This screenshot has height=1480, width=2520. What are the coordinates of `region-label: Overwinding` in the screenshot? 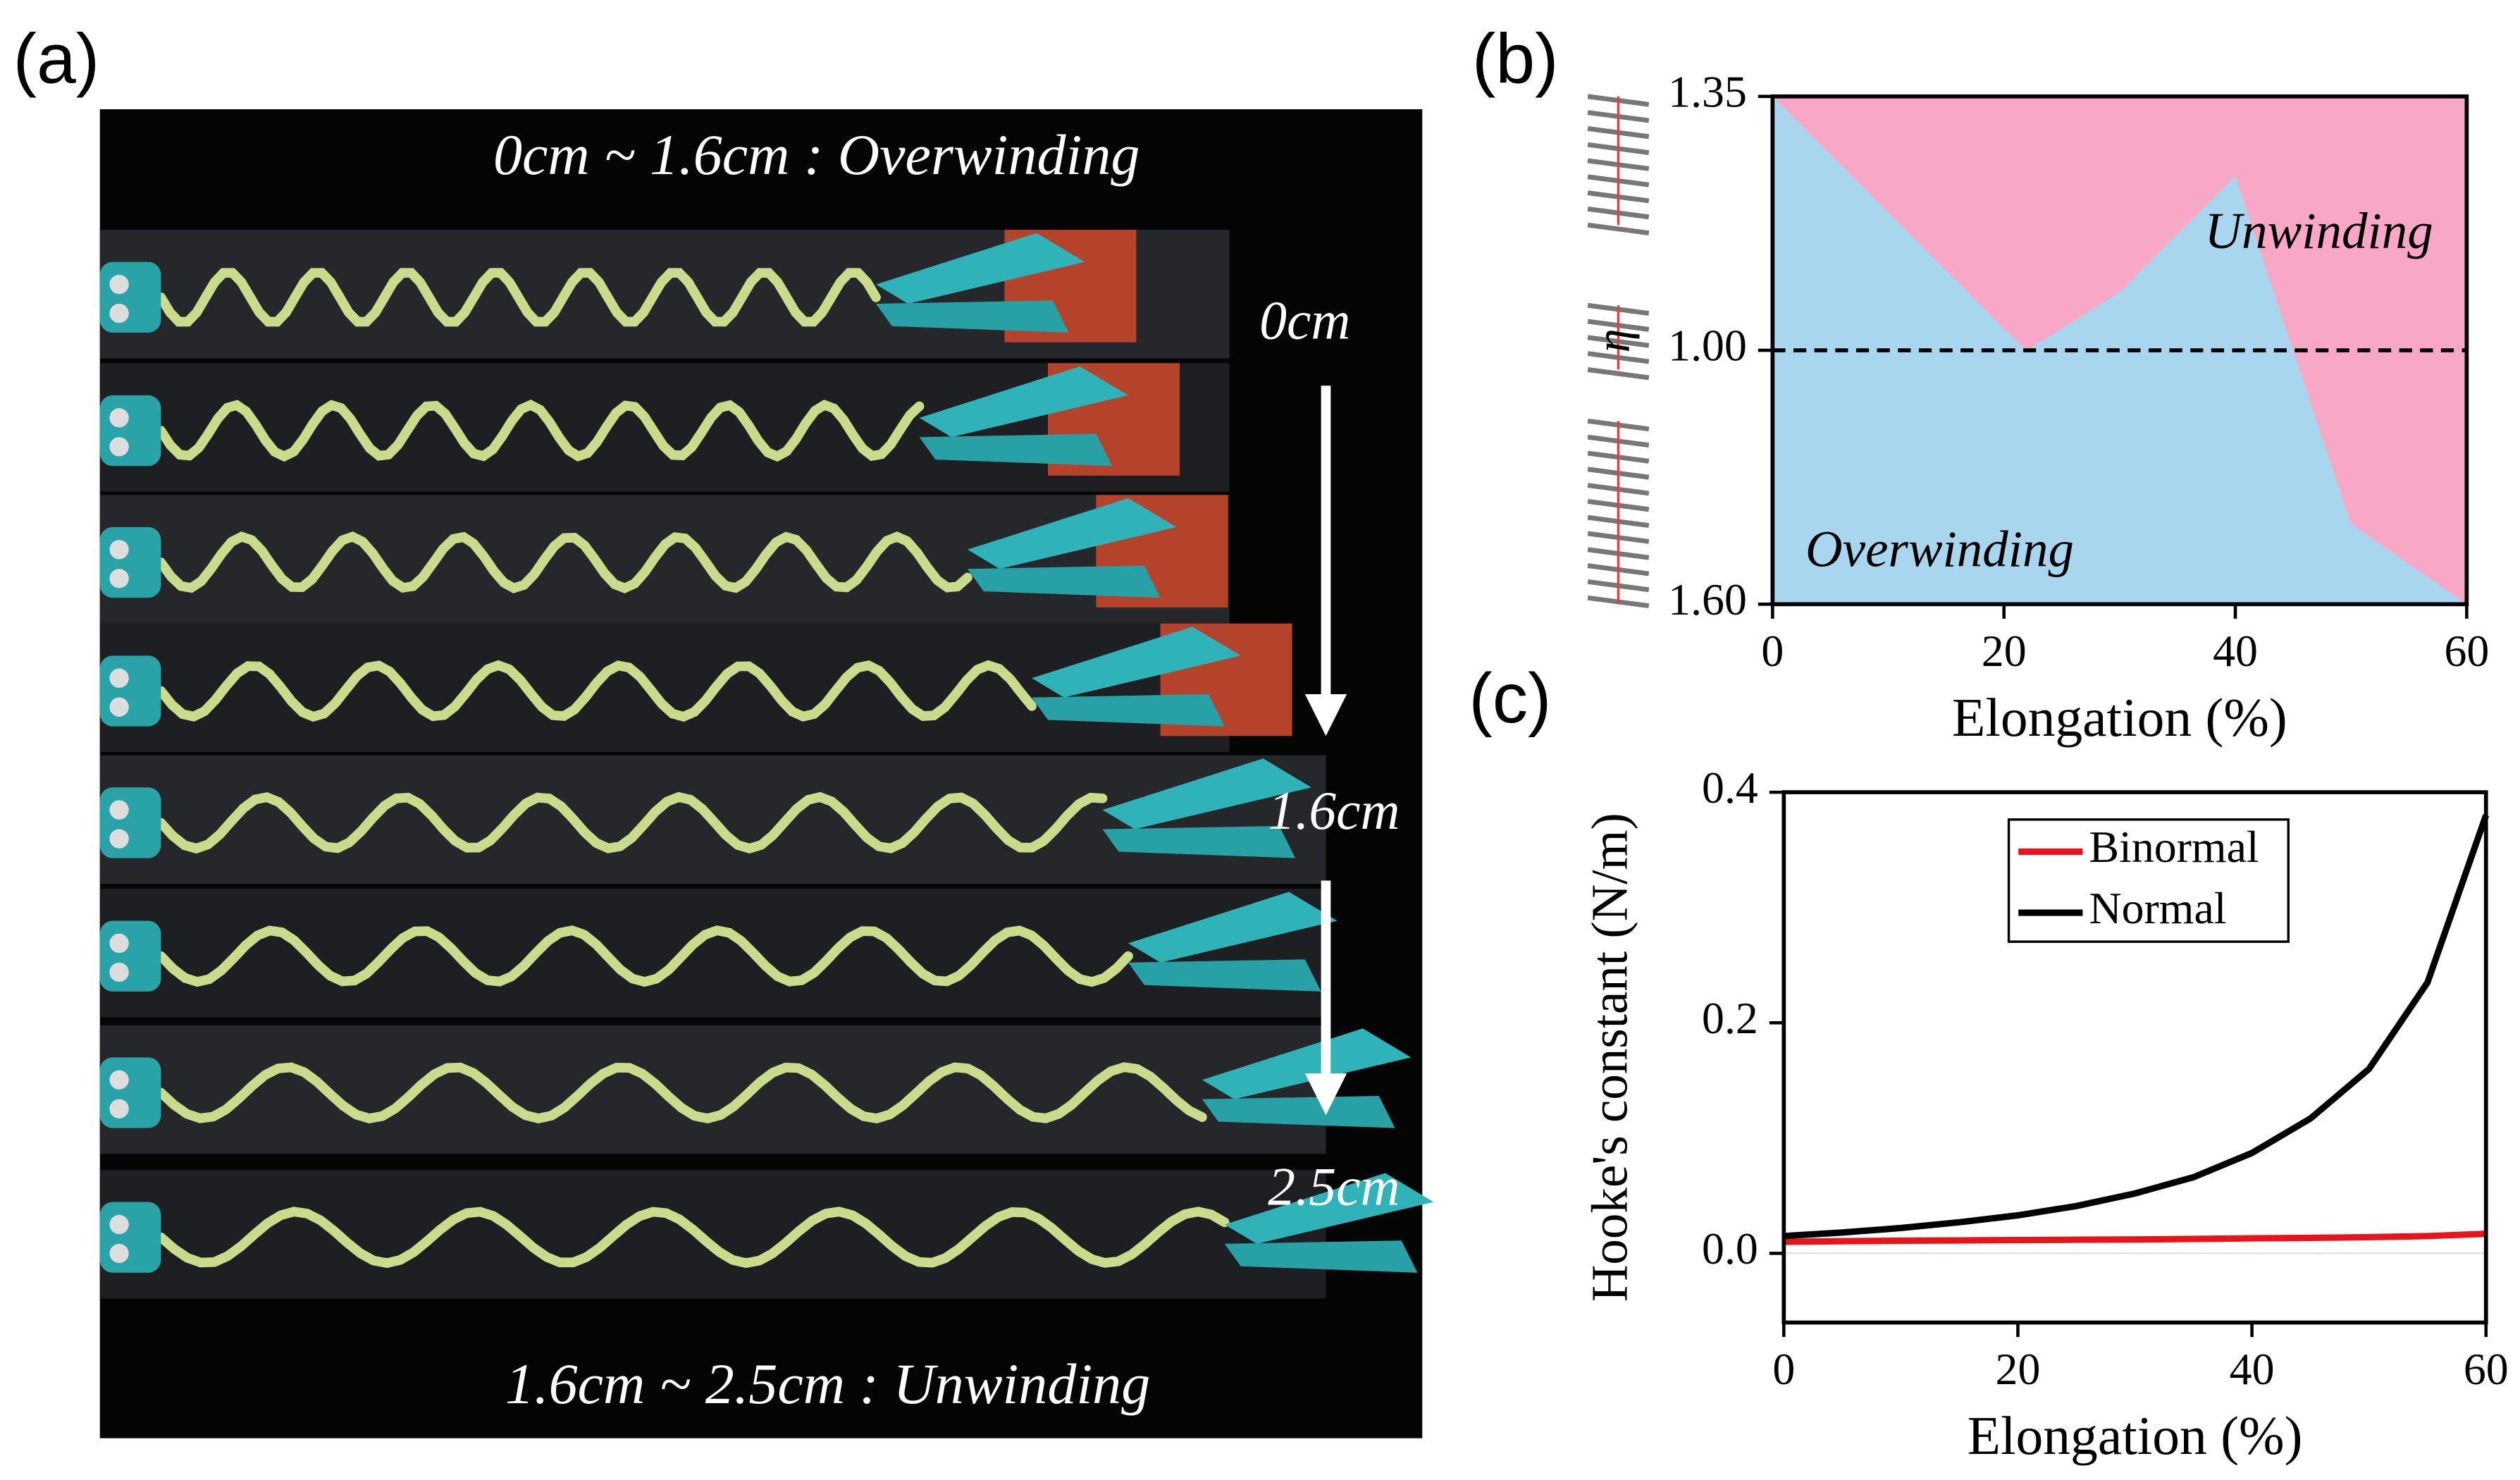 It's located at (1939, 548).